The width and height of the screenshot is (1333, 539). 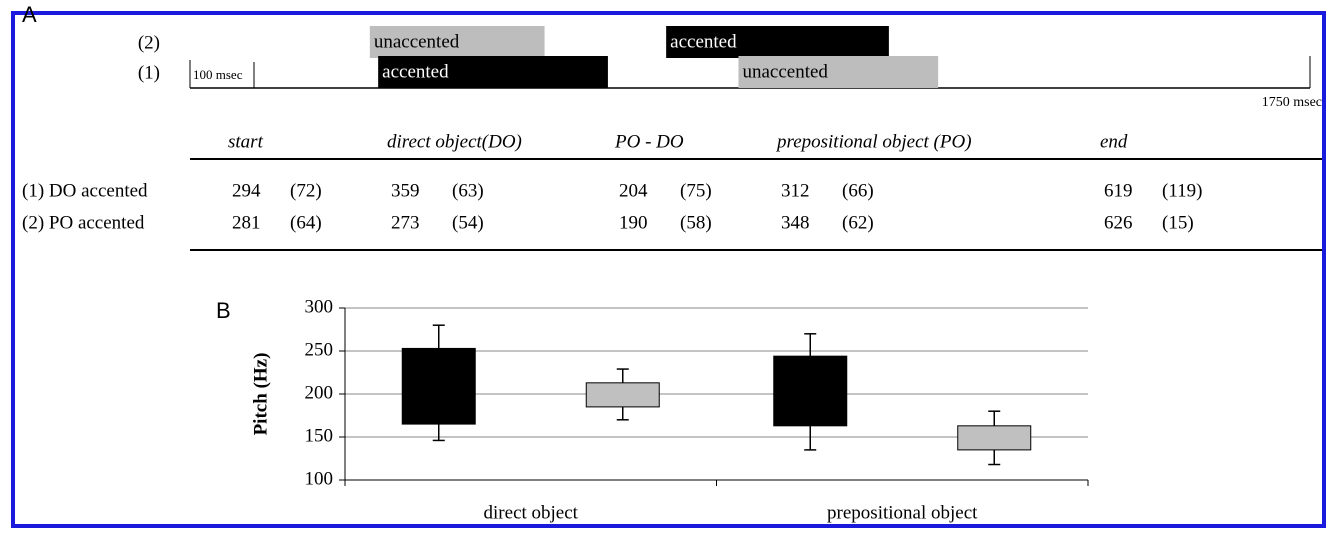 What do you see at coordinates (319, 306) in the screenshot?
I see `y-tick-label: 300` at bounding box center [319, 306].